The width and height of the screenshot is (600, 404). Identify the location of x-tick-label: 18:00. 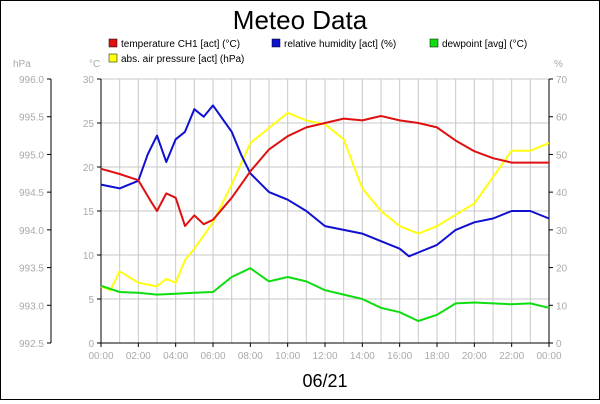
(436, 356).